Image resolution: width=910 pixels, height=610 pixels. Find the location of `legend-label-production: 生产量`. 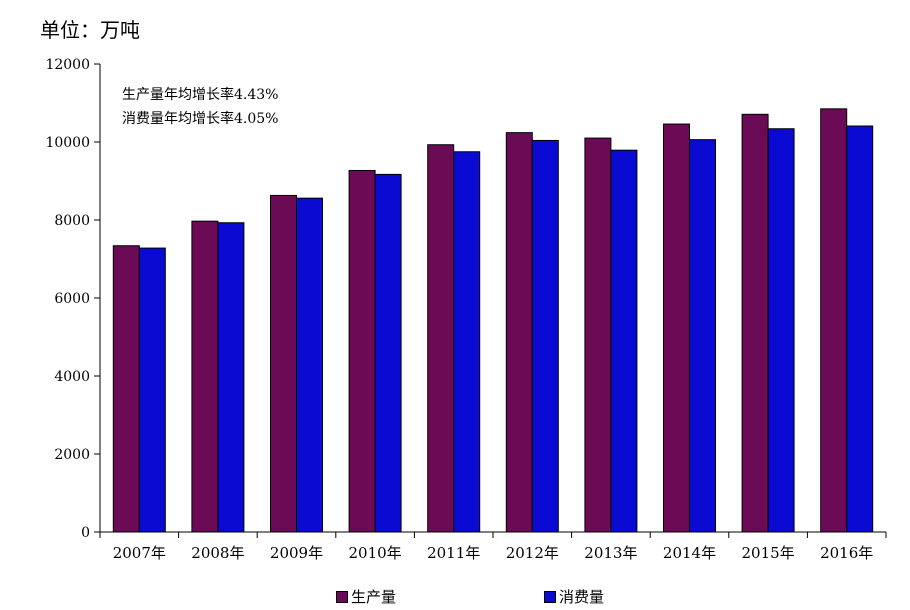

legend-label-production: 生产量 is located at coordinates (374, 597).